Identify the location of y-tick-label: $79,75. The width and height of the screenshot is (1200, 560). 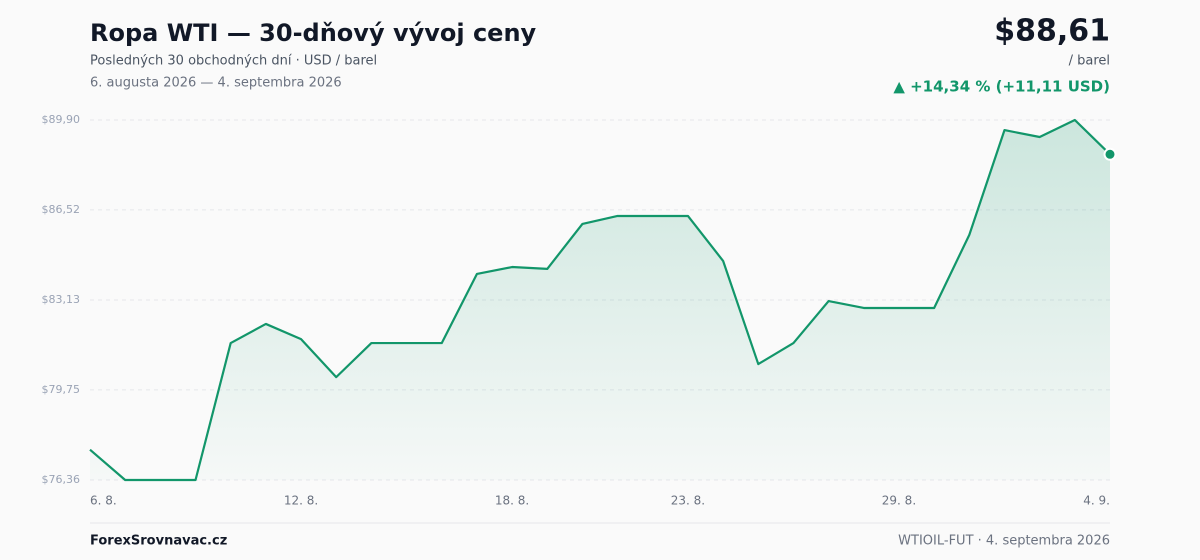
(61, 389).